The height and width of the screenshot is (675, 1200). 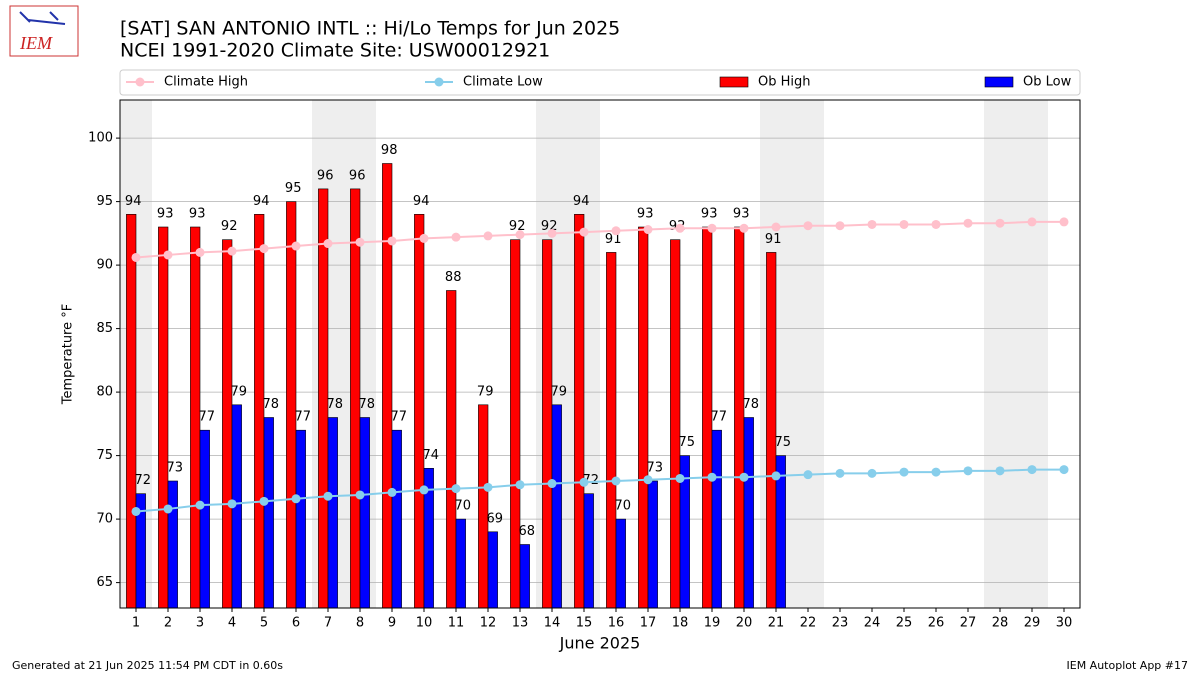 I want to click on x-tick-label: 8, so click(x=360, y=623).